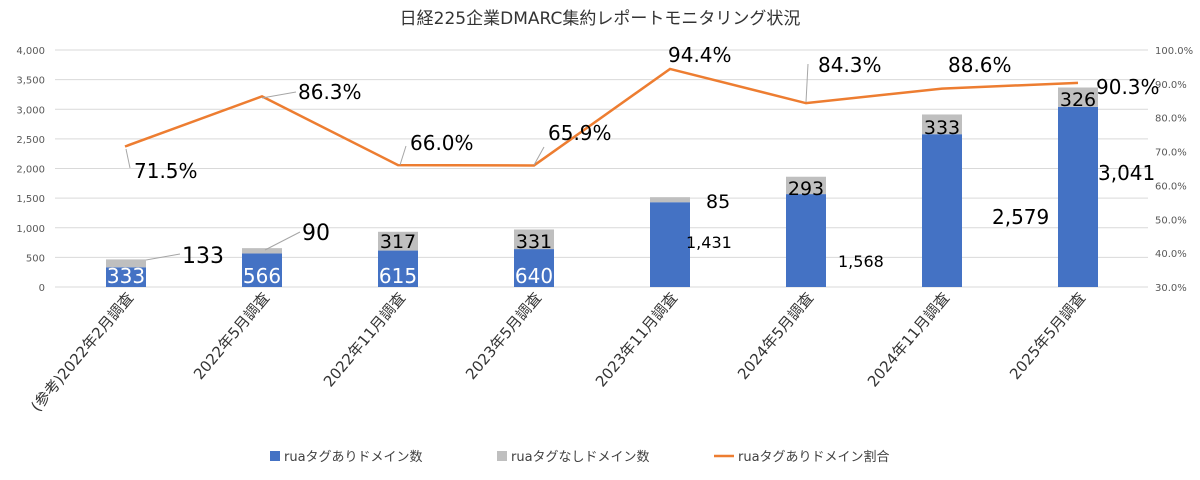  What do you see at coordinates (30, 110) in the screenshot?
I see `y-tick-label: 3,000` at bounding box center [30, 110].